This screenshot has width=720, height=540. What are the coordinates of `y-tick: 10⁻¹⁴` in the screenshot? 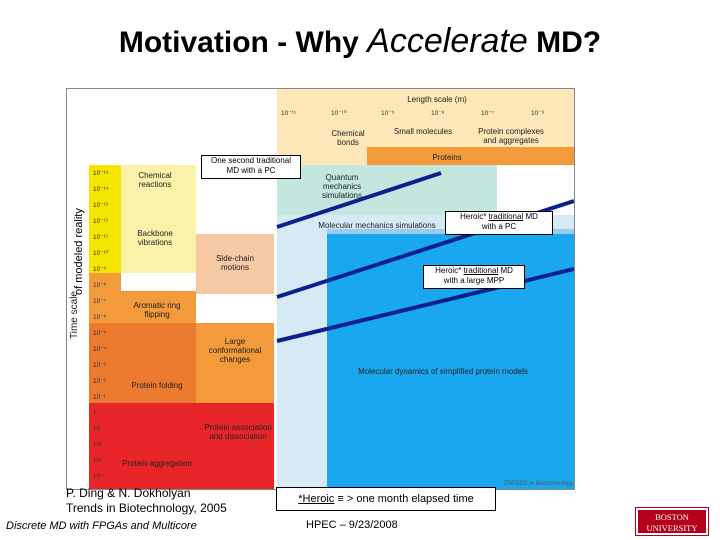 It's located at (101, 189).